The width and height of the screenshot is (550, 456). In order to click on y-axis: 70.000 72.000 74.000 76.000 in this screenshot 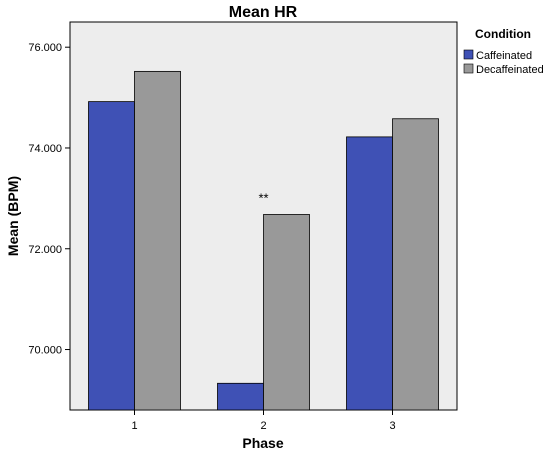, I will do `click(49, 199)`.